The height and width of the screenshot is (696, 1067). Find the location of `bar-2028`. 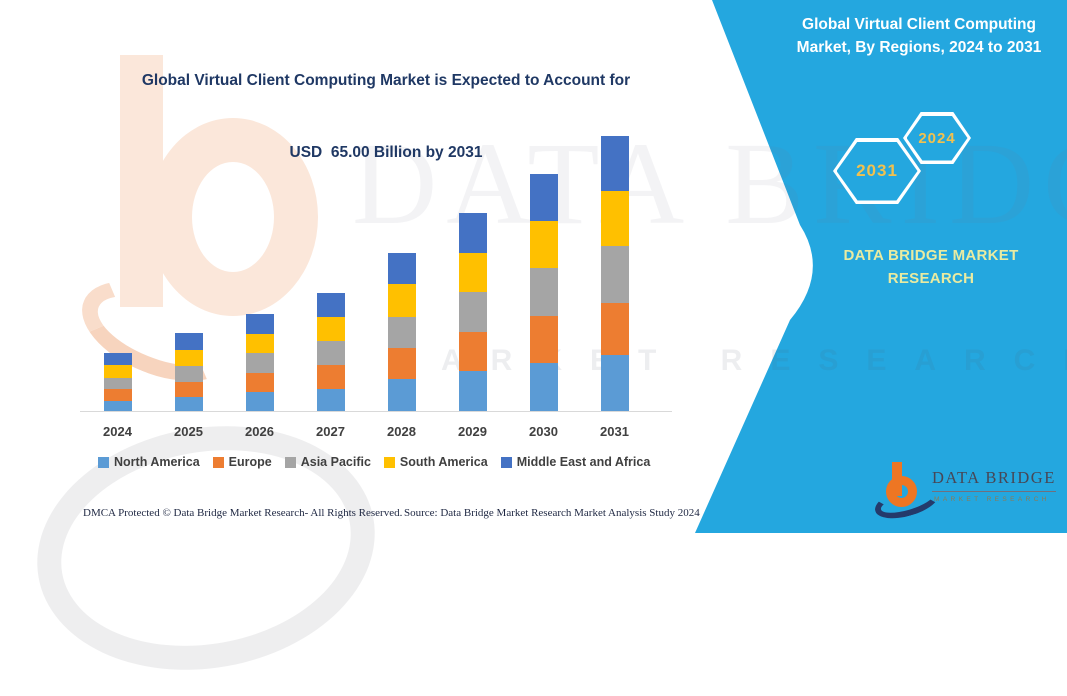

bar-2028 is located at coordinates (401, 332).